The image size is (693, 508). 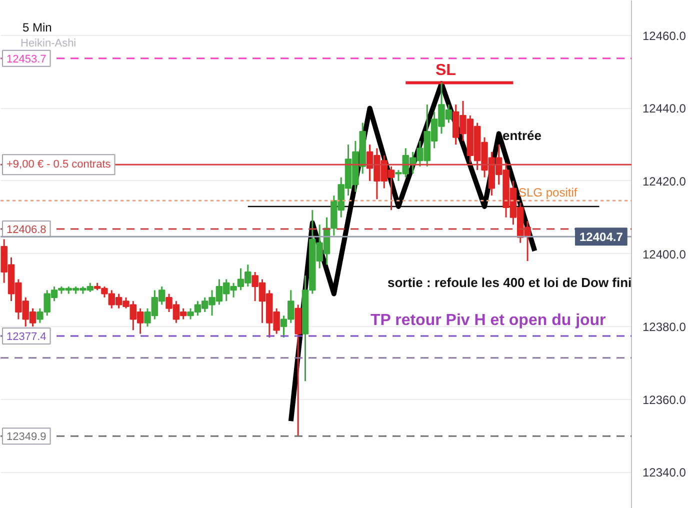 I want to click on ref-line-label: +9,00 € - 0.5 contrats, so click(x=59, y=164).